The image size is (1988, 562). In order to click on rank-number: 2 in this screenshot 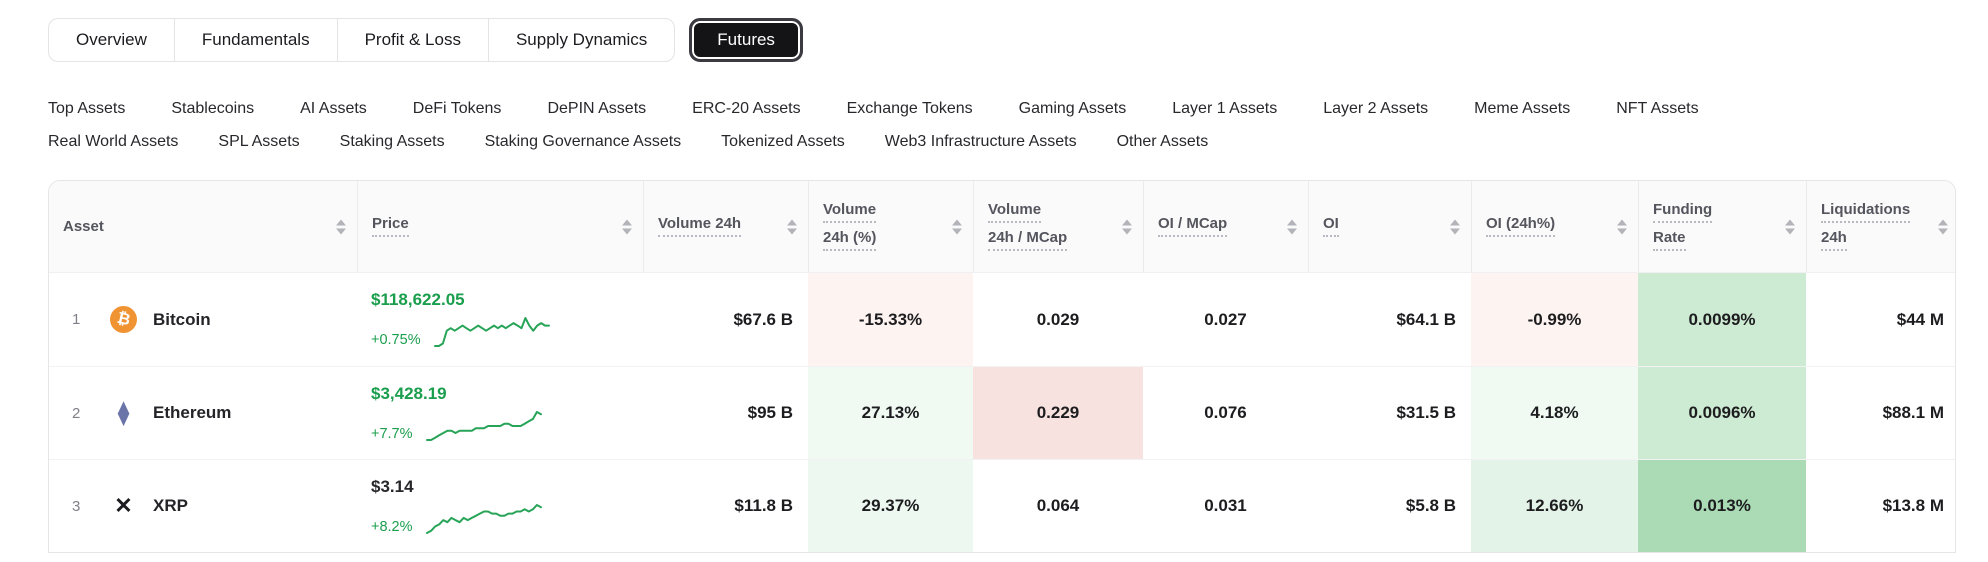, I will do `click(76, 413)`.